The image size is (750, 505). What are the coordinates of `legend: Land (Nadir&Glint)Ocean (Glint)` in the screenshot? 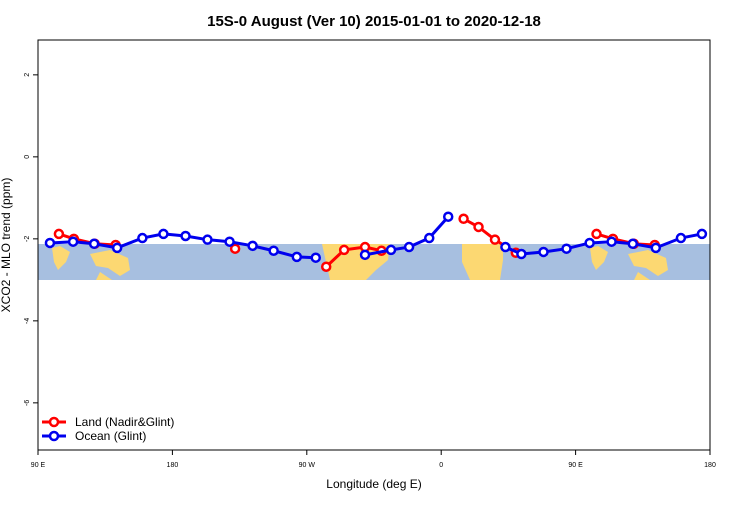 It's located at (108, 429).